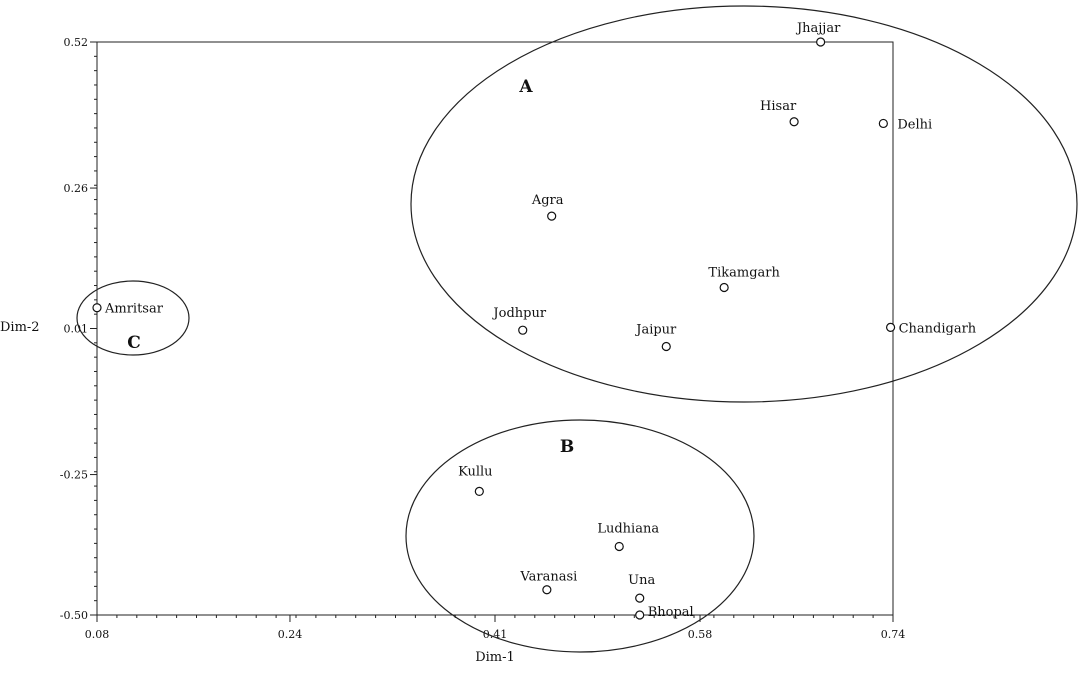  I want to click on cluster-label-a: A, so click(525, 87).